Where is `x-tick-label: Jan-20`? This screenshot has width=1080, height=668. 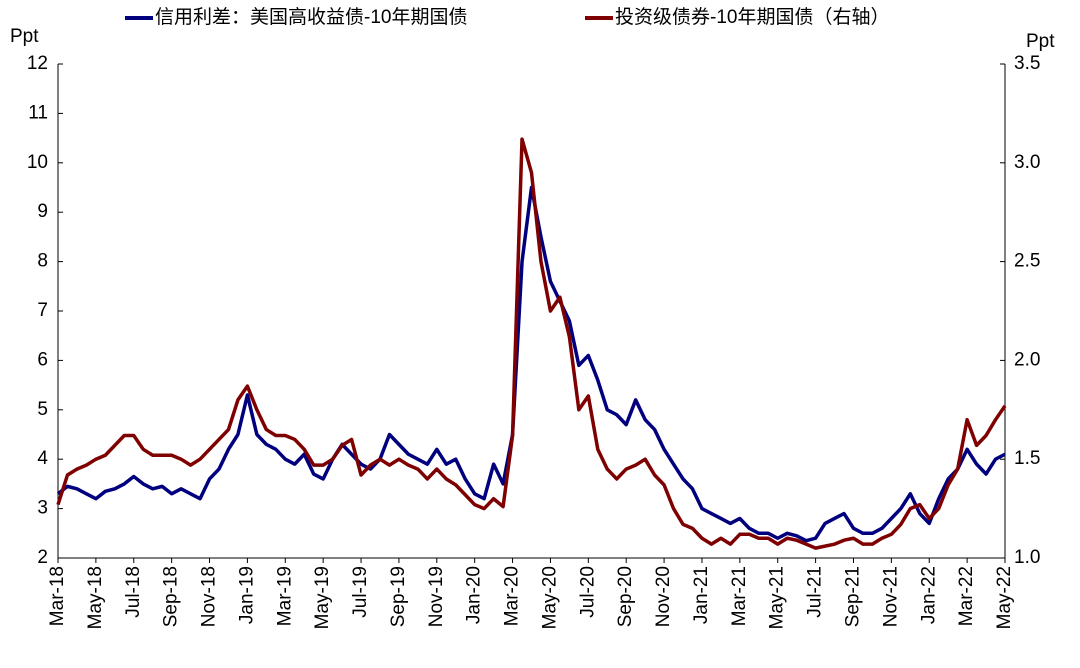
x-tick-label: Jan-20 is located at coordinates (474, 595).